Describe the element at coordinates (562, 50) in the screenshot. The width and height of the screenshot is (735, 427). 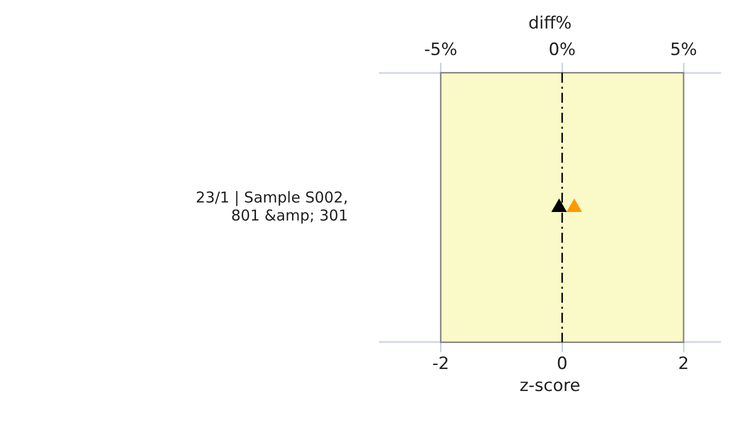
I see `x2-tick-label: 0%` at that location.